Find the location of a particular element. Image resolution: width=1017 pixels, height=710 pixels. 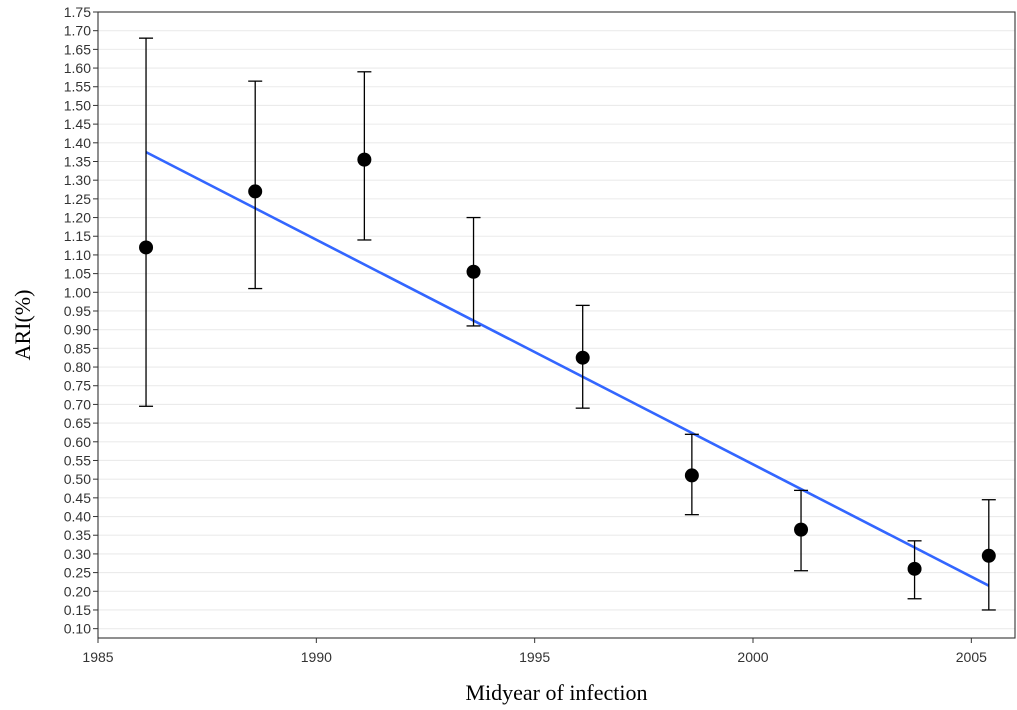

y-tick-label: 0.40 is located at coordinates (77, 517).